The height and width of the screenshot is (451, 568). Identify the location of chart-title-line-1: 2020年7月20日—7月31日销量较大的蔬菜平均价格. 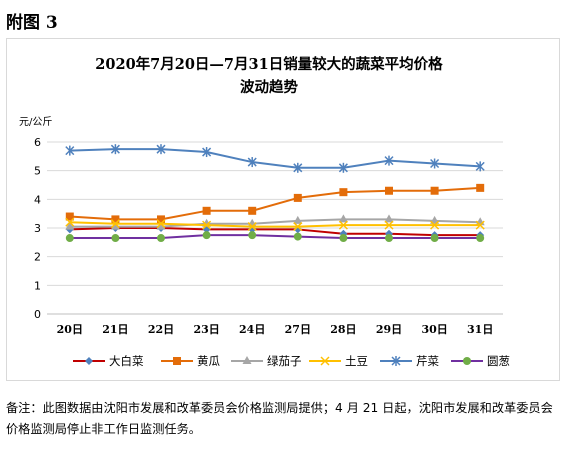
(269, 64).